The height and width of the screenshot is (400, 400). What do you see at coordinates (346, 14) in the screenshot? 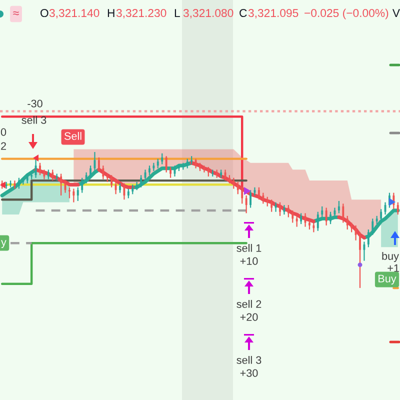
I see `text: −0.025 (−0.00%)` at bounding box center [346, 14].